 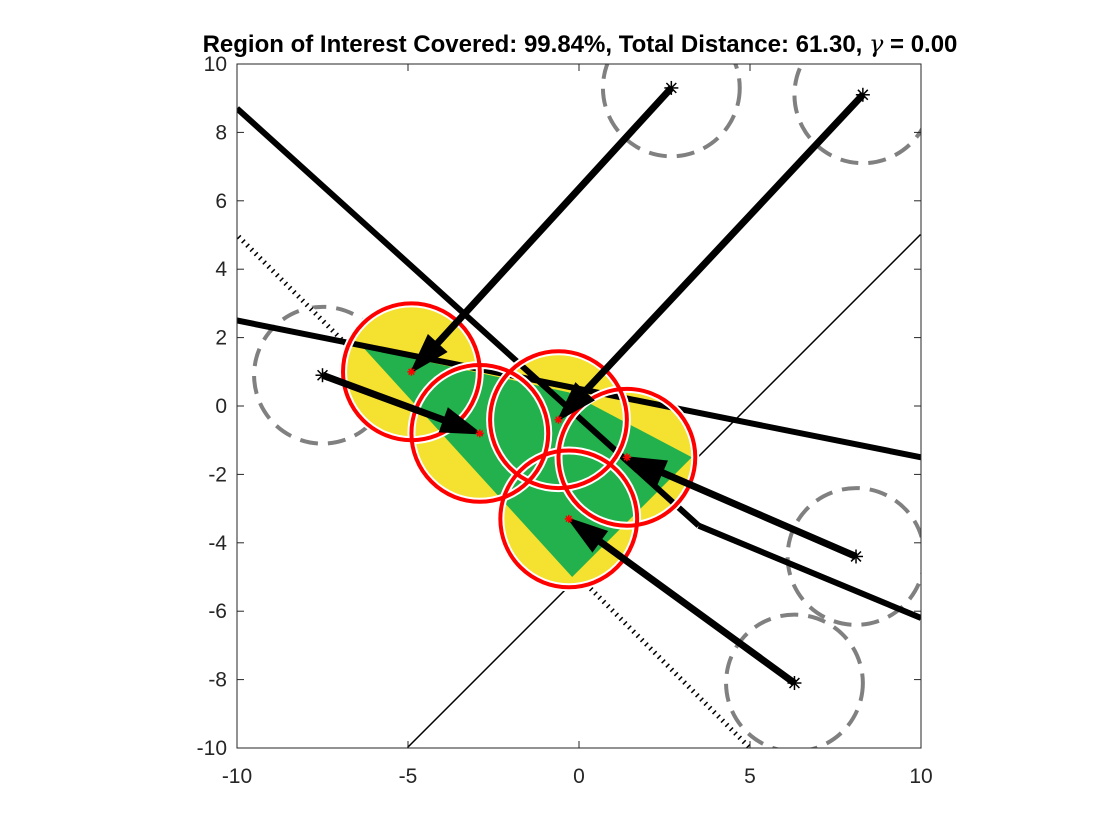 I want to click on y-tick-label: 8, so click(x=221, y=132).